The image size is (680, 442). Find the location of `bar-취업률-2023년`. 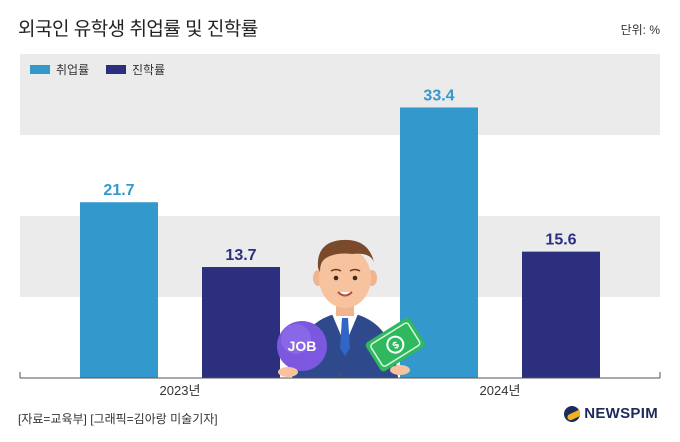

bar-취업률-2023년 is located at coordinates (119, 290).